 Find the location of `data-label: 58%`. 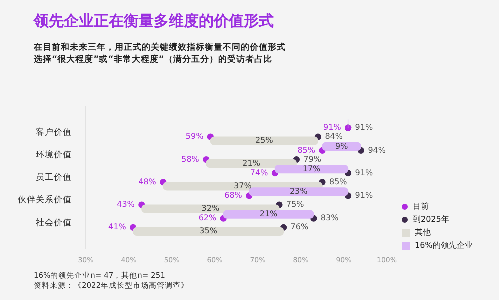

data-label: 58% is located at coordinates (191, 159).